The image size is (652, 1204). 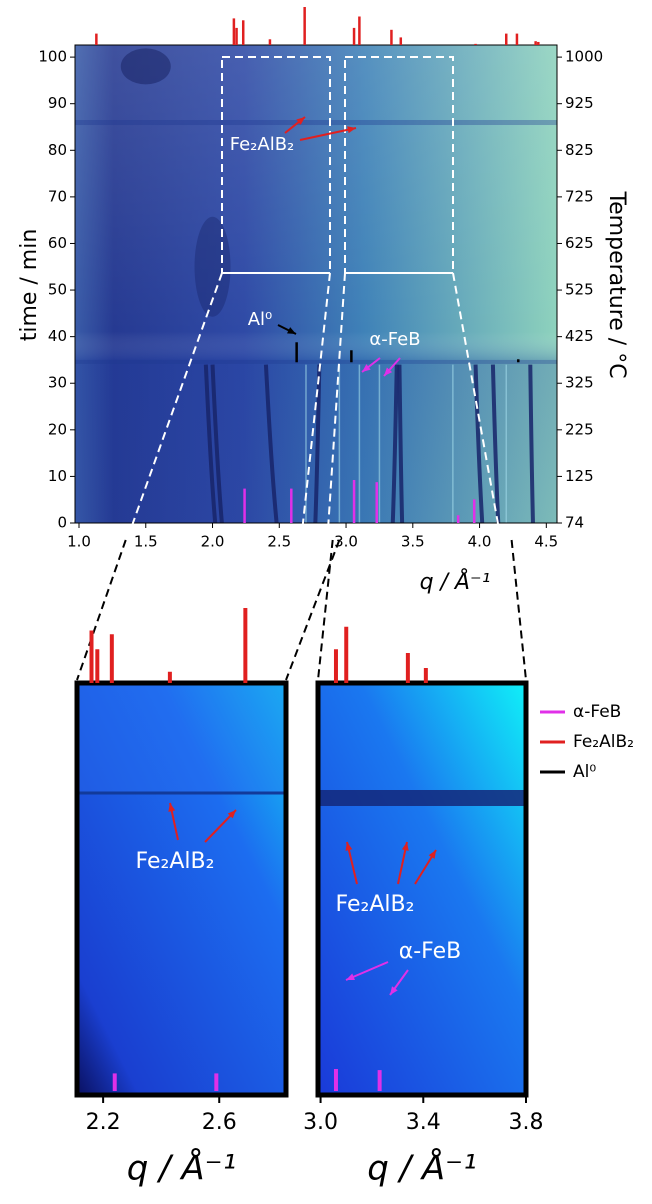 I want to click on legend-label: Fe₂AlB₂, so click(x=603, y=742).